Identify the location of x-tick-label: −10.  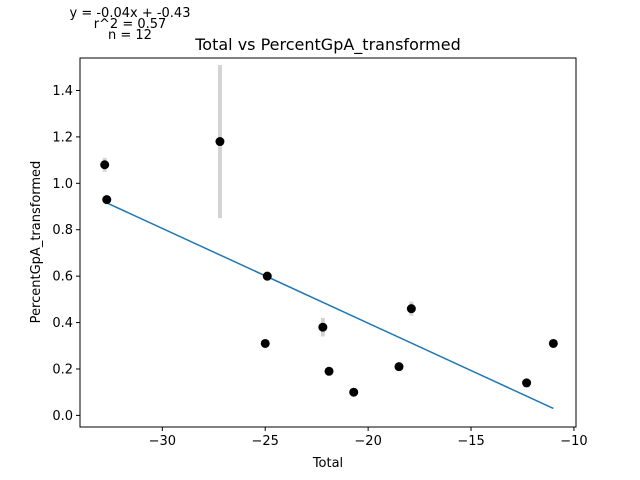
(573, 441).